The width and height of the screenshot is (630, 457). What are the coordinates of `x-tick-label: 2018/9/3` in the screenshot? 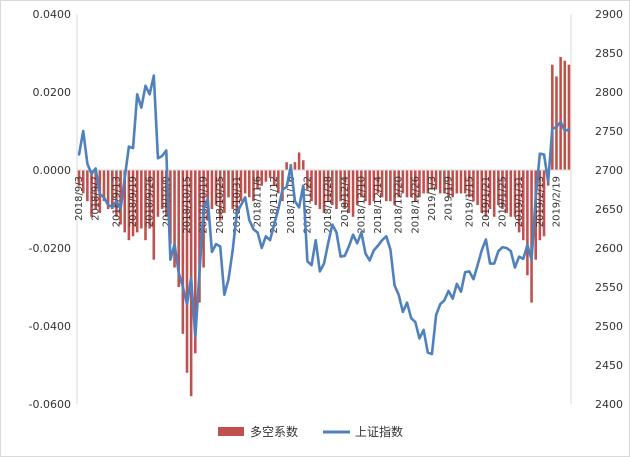 It's located at (79, 198).